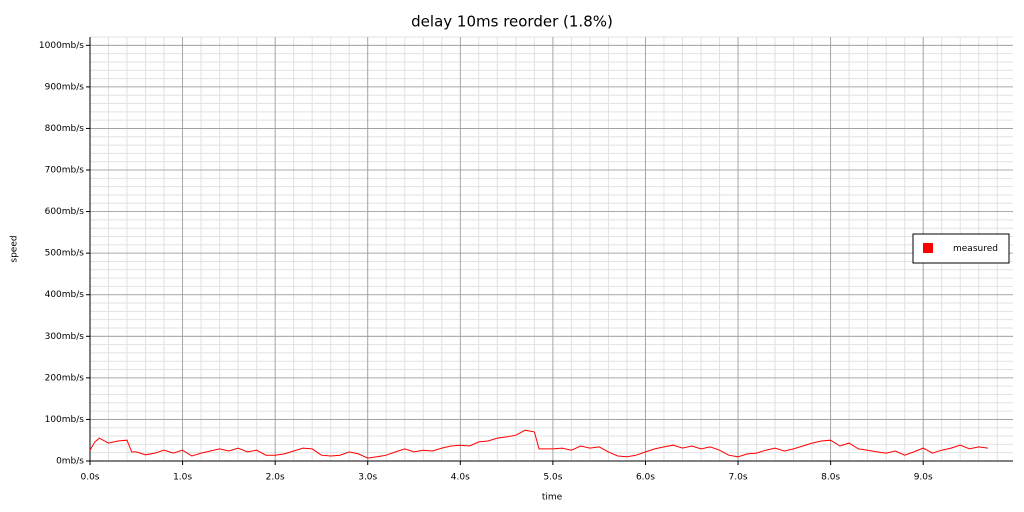 The image size is (1024, 512). What do you see at coordinates (460, 478) in the screenshot?
I see `x-tick-label: 4.0s` at bounding box center [460, 478].